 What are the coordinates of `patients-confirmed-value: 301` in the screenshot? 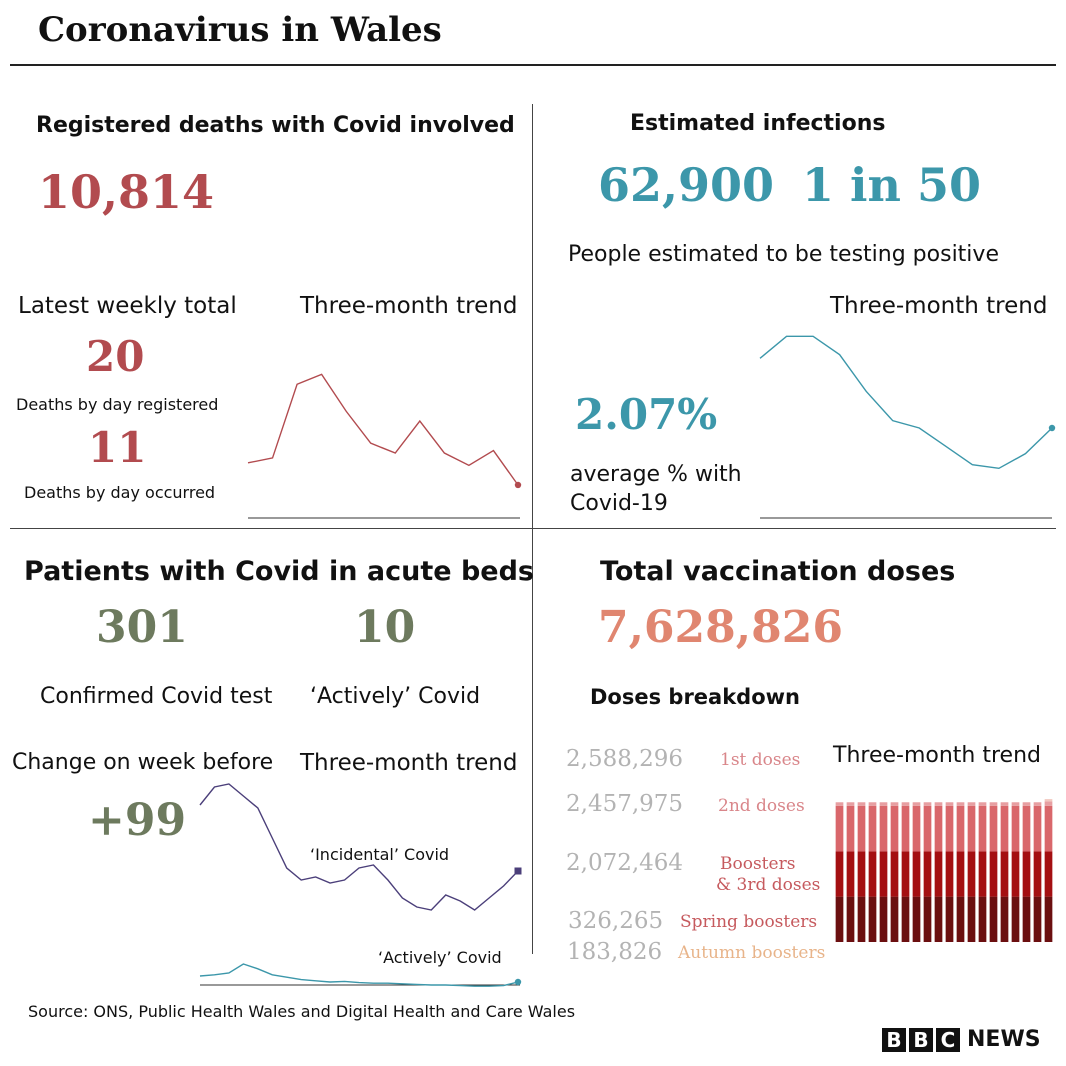 It's located at (142, 627).